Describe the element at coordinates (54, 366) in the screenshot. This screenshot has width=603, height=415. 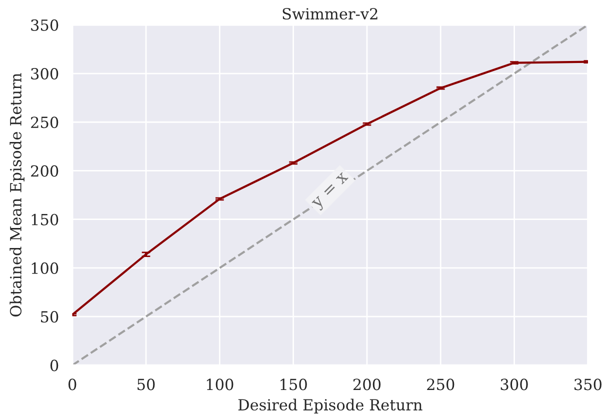
I see `y-tick-label: 0` at that location.